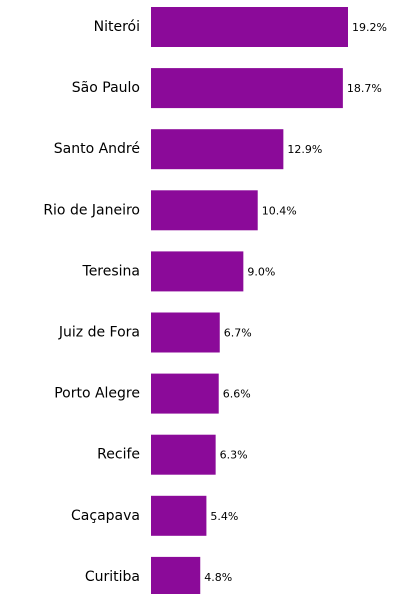 The height and width of the screenshot is (594, 403). Describe the element at coordinates (234, 455) in the screenshot. I see `value-label: 6.3%` at that location.